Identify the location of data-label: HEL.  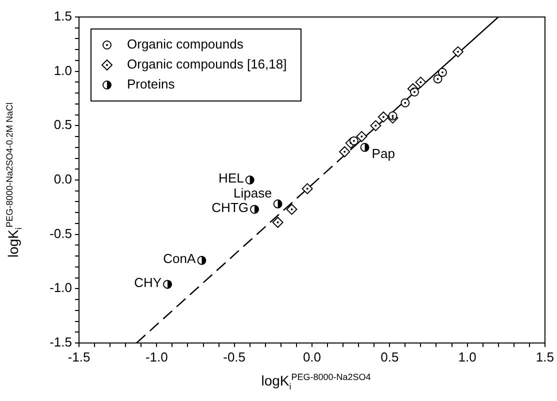
(231, 178).